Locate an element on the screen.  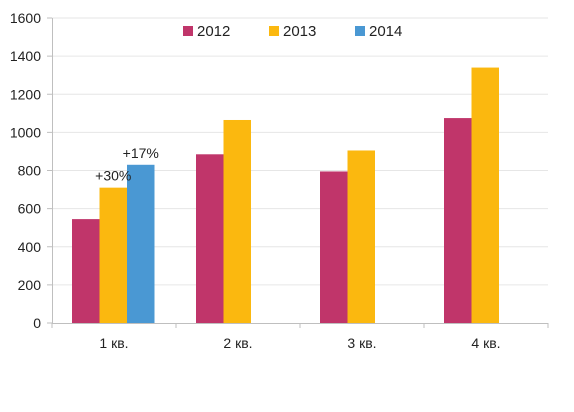
bar-annotation: +30% is located at coordinates (113, 176).